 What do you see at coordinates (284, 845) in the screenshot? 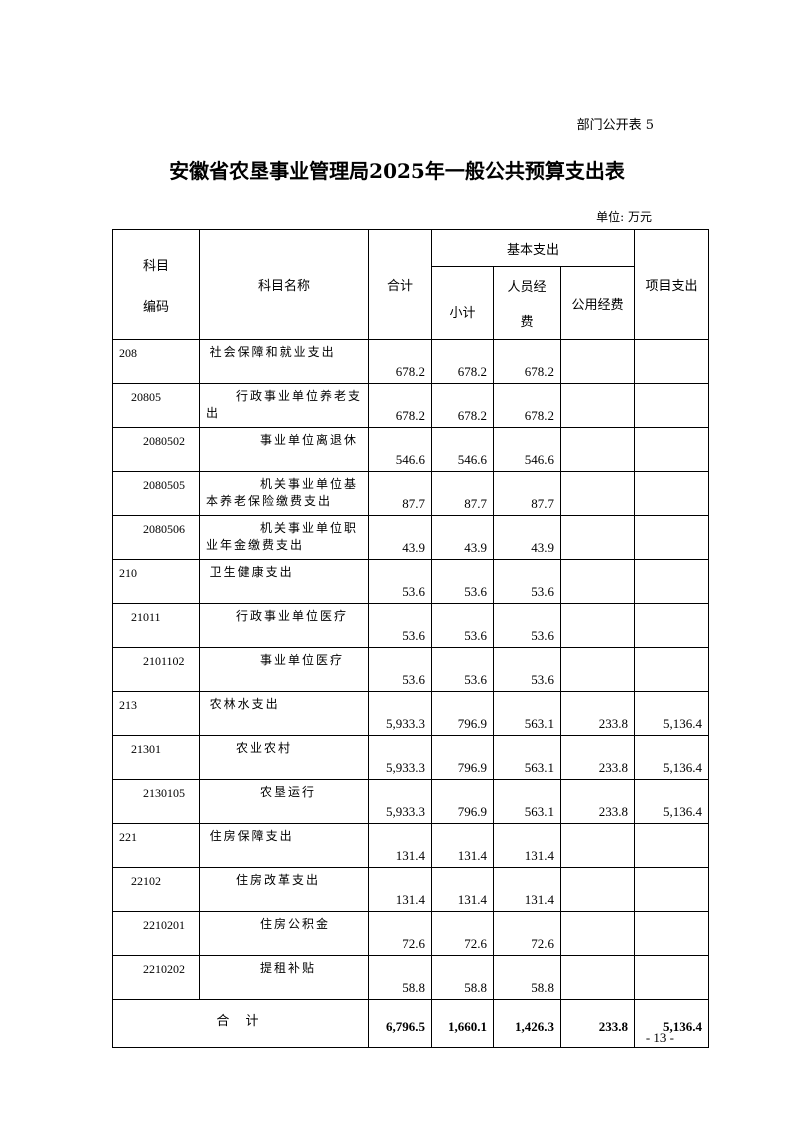
I see `subject-name: 住房保障支出` at bounding box center [284, 845].